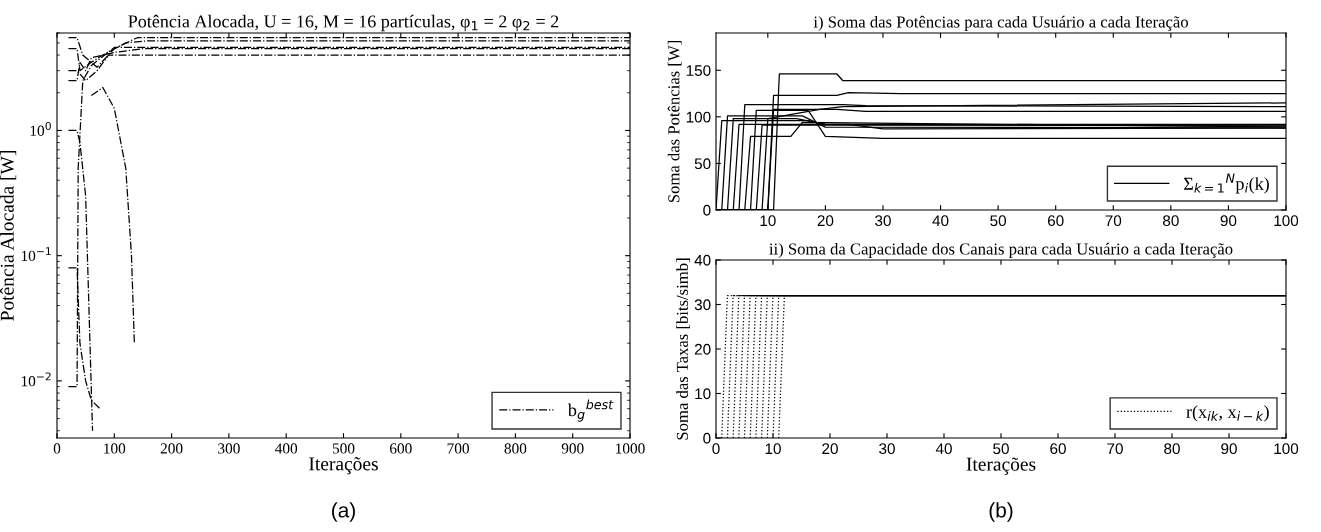  Describe the element at coordinates (1227, 413) in the screenshot. I see `legend-label: r(x$_{ik}$, x$_{i−k}$)` at that location.